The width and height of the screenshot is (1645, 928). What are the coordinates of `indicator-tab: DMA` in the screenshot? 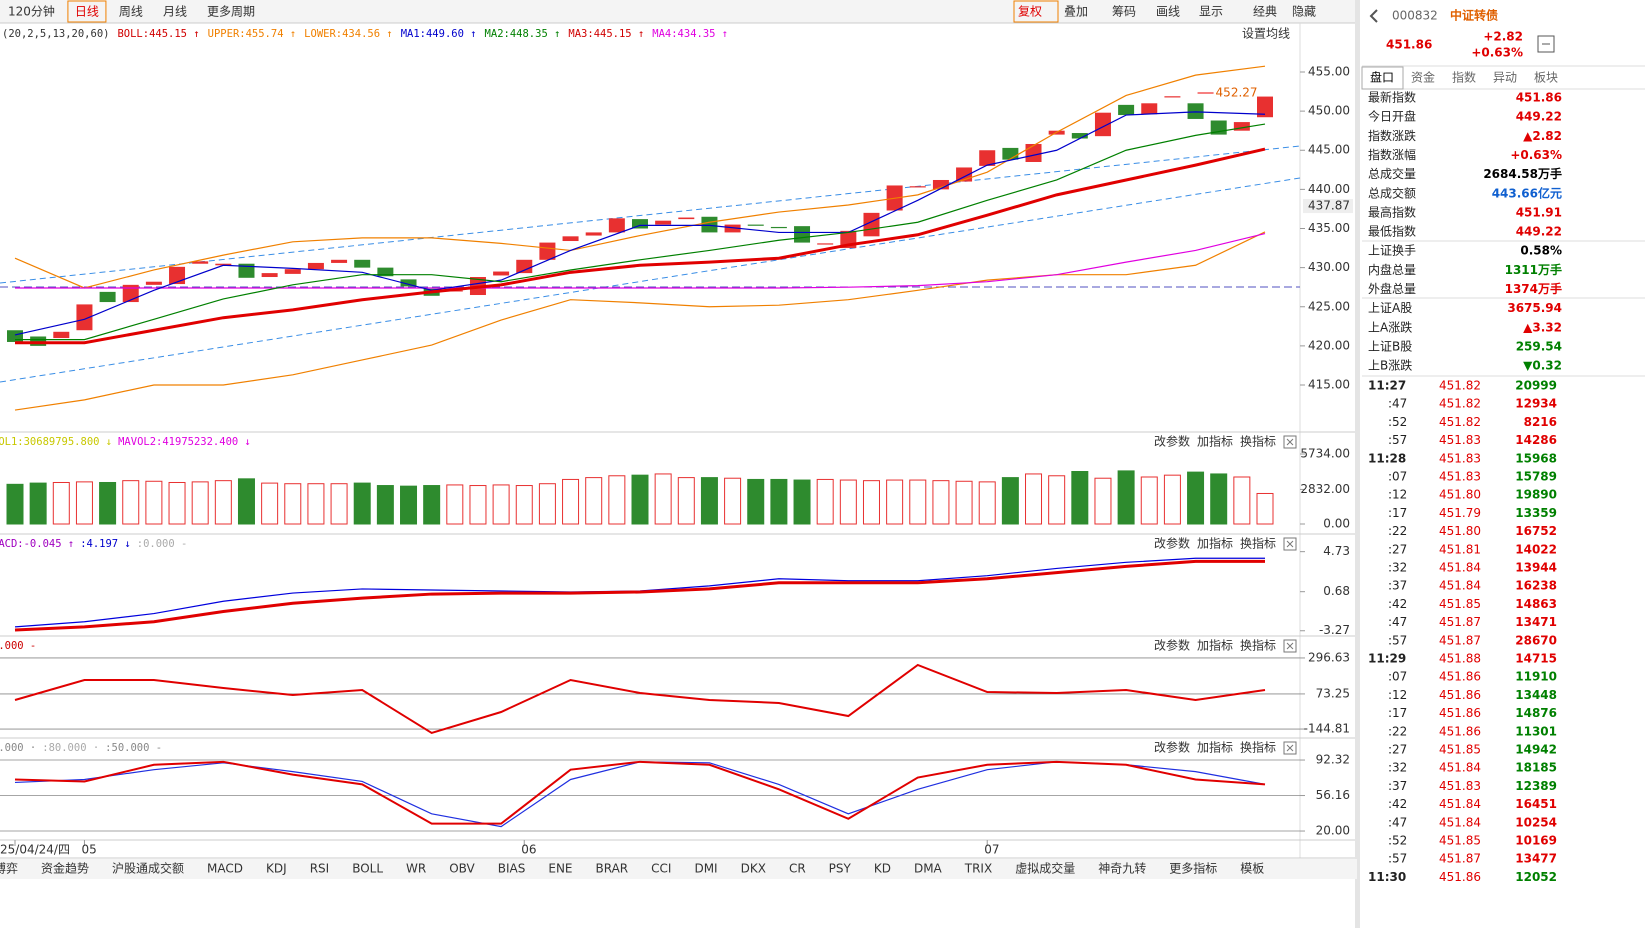 It's located at (928, 869).